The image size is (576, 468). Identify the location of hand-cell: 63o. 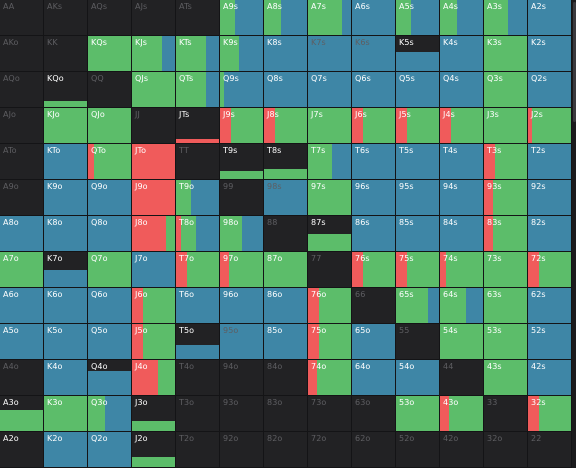
(374, 414).